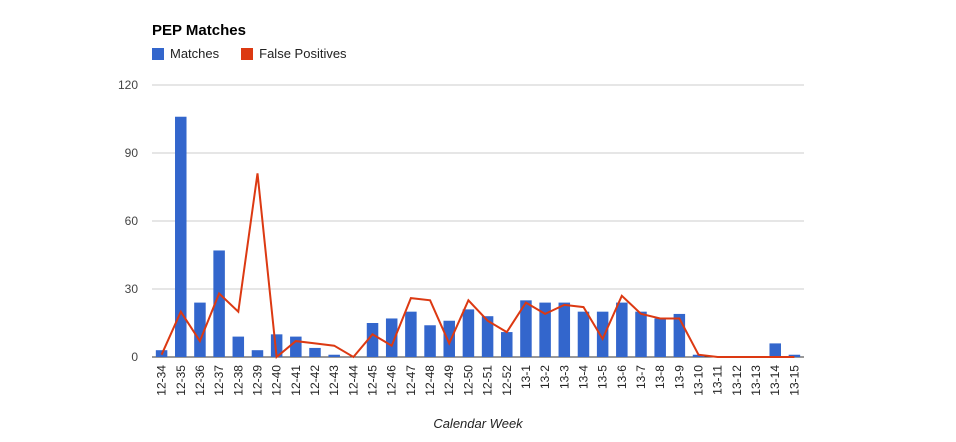  Describe the element at coordinates (128, 85) in the screenshot. I see `y-tick-label: 120` at that location.